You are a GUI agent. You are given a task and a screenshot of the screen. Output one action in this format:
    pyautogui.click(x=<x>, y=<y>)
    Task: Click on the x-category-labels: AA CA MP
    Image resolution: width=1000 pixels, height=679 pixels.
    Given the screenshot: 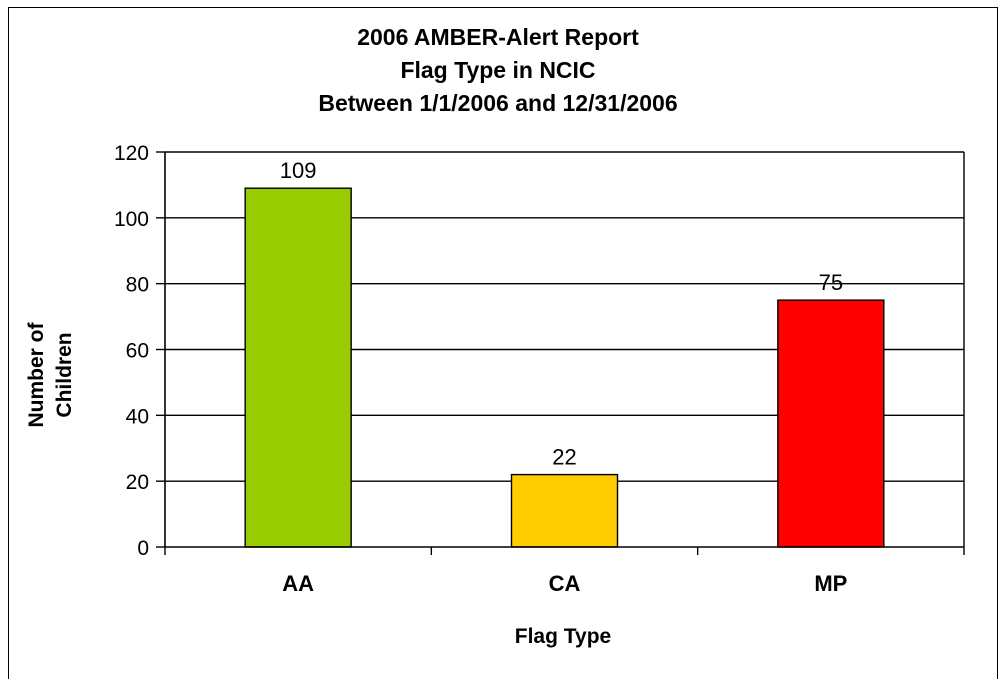 What is the action you would take?
    pyautogui.click(x=564, y=583)
    